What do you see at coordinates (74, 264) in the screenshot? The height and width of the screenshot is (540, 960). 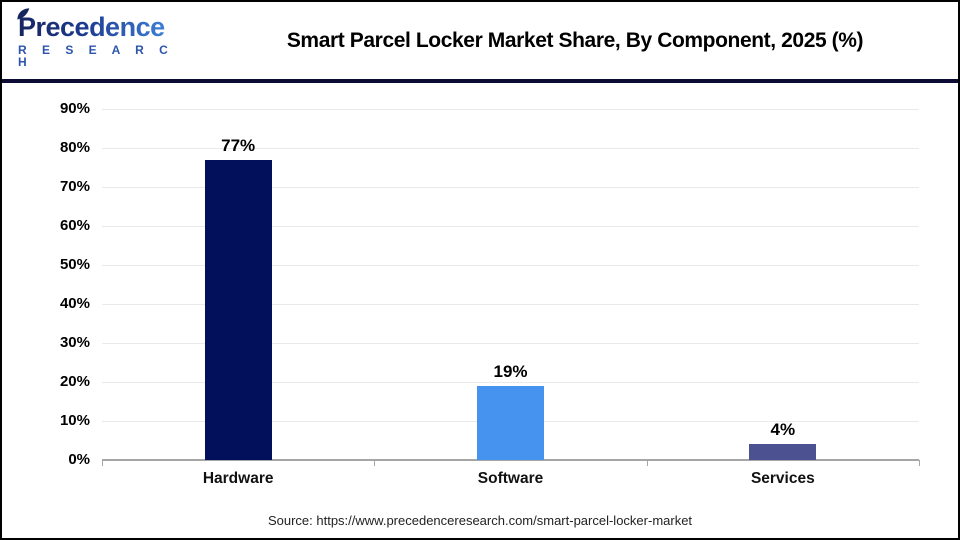 I see `y-axis-label: 50%` at bounding box center [74, 264].